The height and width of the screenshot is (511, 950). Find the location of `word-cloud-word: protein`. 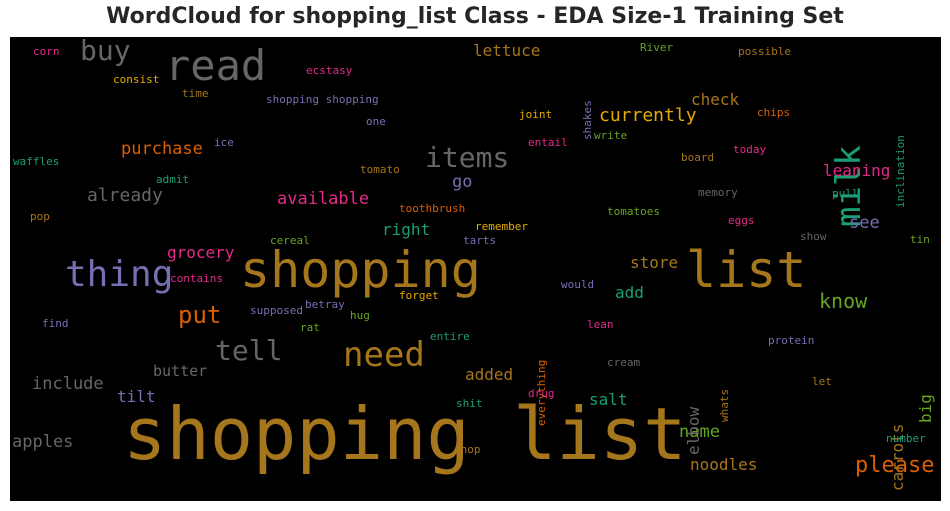

word-cloud-word: protein is located at coordinates (791, 340).